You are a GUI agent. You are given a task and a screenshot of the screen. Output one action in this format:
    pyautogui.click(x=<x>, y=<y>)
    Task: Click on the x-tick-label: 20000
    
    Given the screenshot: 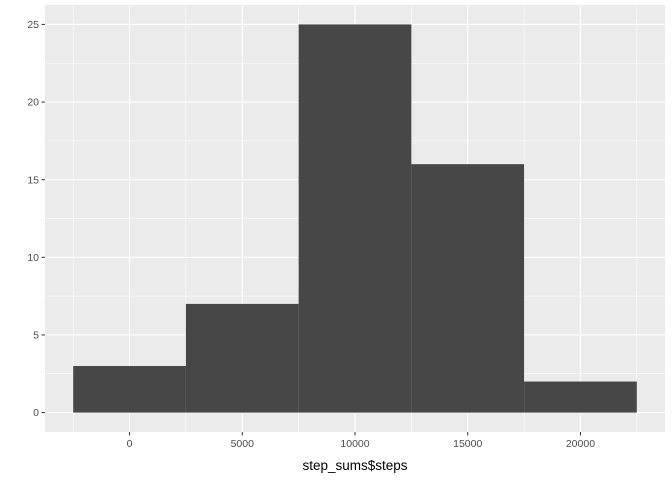 What is the action you would take?
    pyautogui.click(x=580, y=444)
    